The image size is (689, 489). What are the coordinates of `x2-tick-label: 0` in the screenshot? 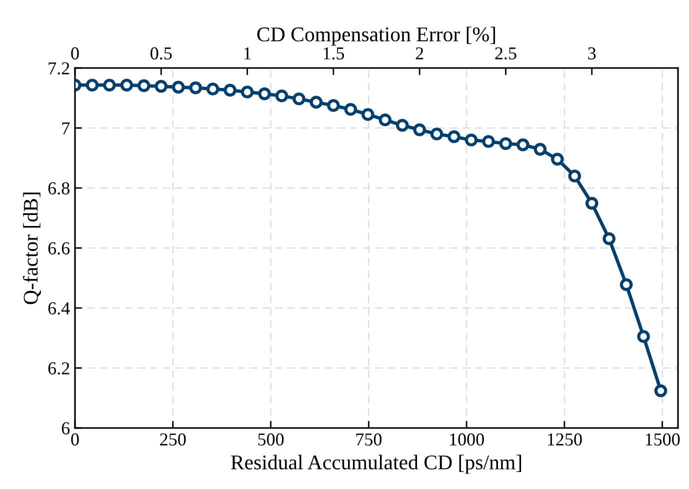 It's located at (75, 53).